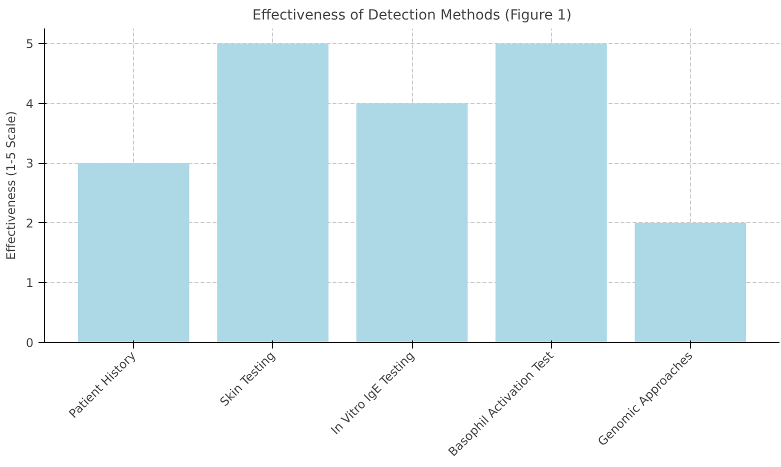 This screenshot has width=781, height=467. What do you see at coordinates (412, 16) in the screenshot?
I see `chart-title: Effectiveness of Detection Methods (Figure 1)` at bounding box center [412, 16].